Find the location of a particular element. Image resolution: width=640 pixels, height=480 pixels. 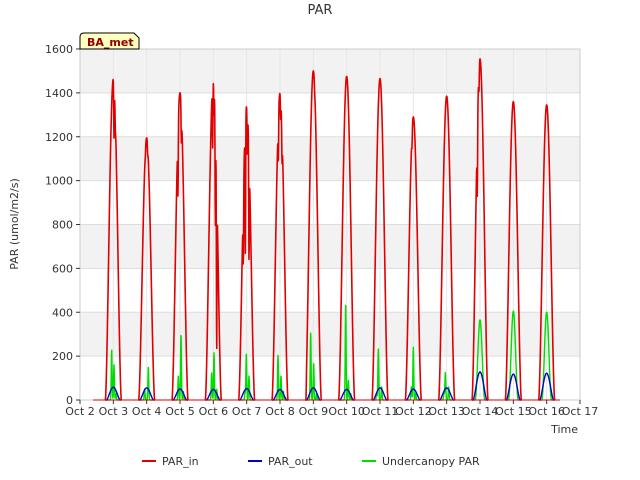

x-tick-label-5: Oct 7 is located at coordinates (247, 411).